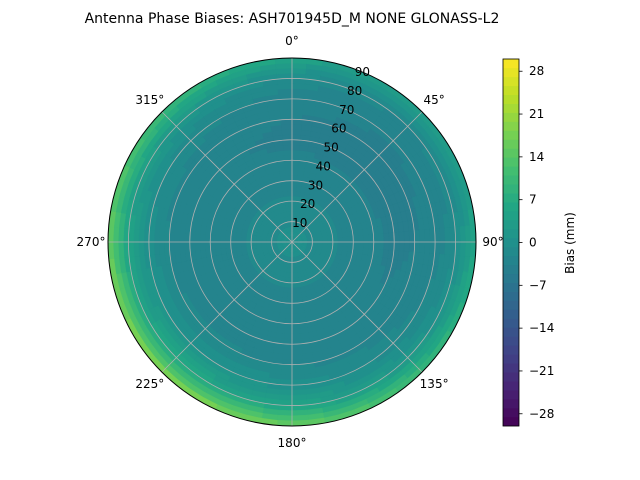  Describe the element at coordinates (330, 148) in the screenshot. I see `radial-tick-label: 50` at that location.